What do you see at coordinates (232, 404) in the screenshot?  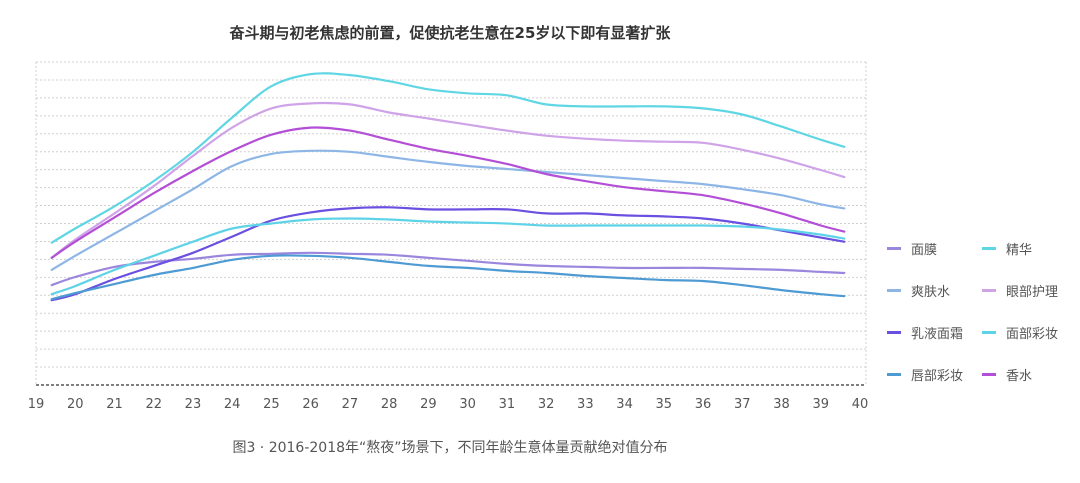 I see `x-tick-label: 24` at bounding box center [232, 404].